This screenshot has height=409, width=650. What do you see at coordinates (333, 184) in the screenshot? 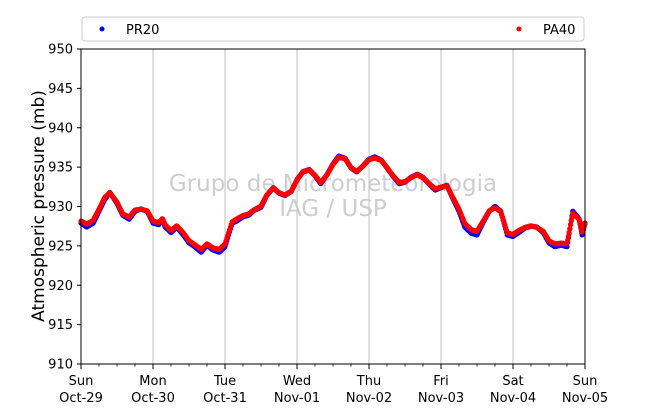
I see `watermark-line-1: Grupo de Micrometeorologia` at bounding box center [333, 184].